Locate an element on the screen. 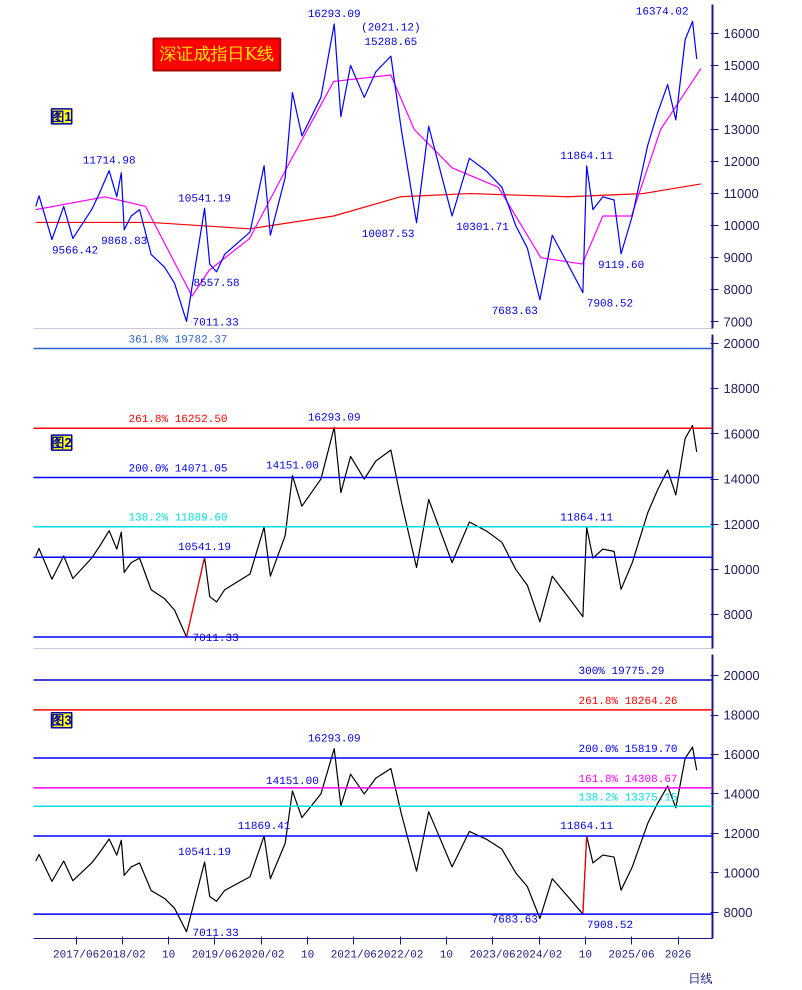 The height and width of the screenshot is (990, 802). x-tick-label: 2019/06 is located at coordinates (215, 956).